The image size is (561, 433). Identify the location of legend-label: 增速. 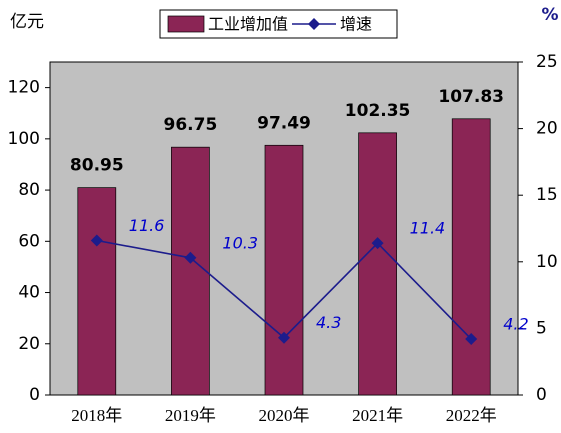
(356, 24).